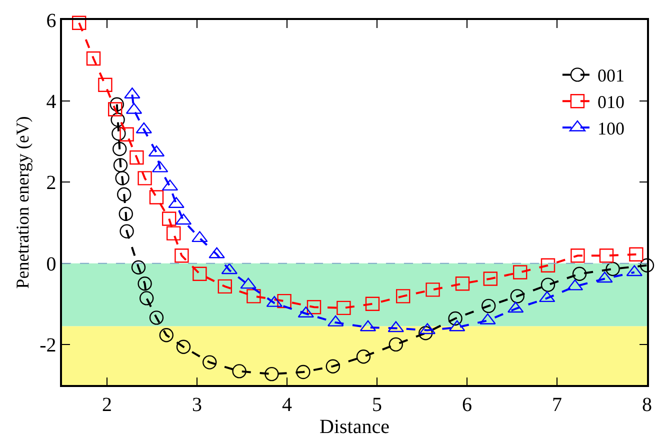 The image size is (662, 442). What do you see at coordinates (610, 102) in the screenshot?
I see `legend-label: 010` at bounding box center [610, 102].